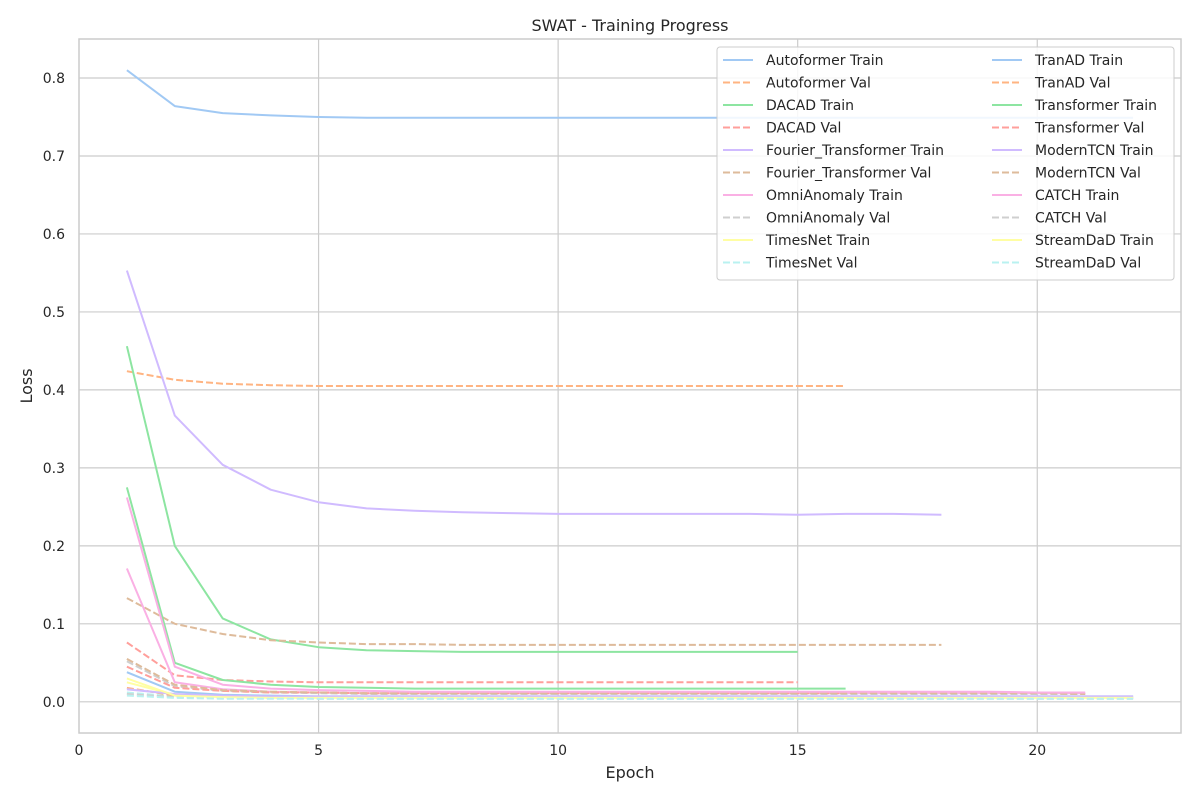 The height and width of the screenshot is (800, 1200). Describe the element at coordinates (630, 772) in the screenshot. I see `x-axis-title: Epoch` at that location.